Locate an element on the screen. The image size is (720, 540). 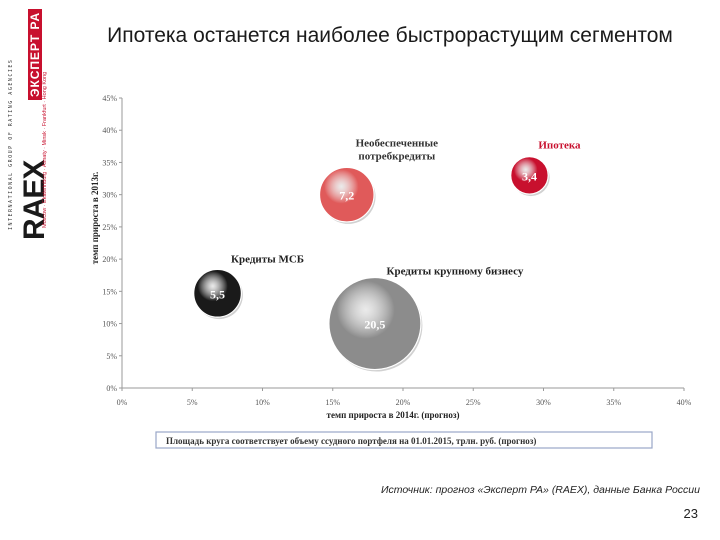
bubble-value-label: 7,2 is located at coordinates (346, 196).